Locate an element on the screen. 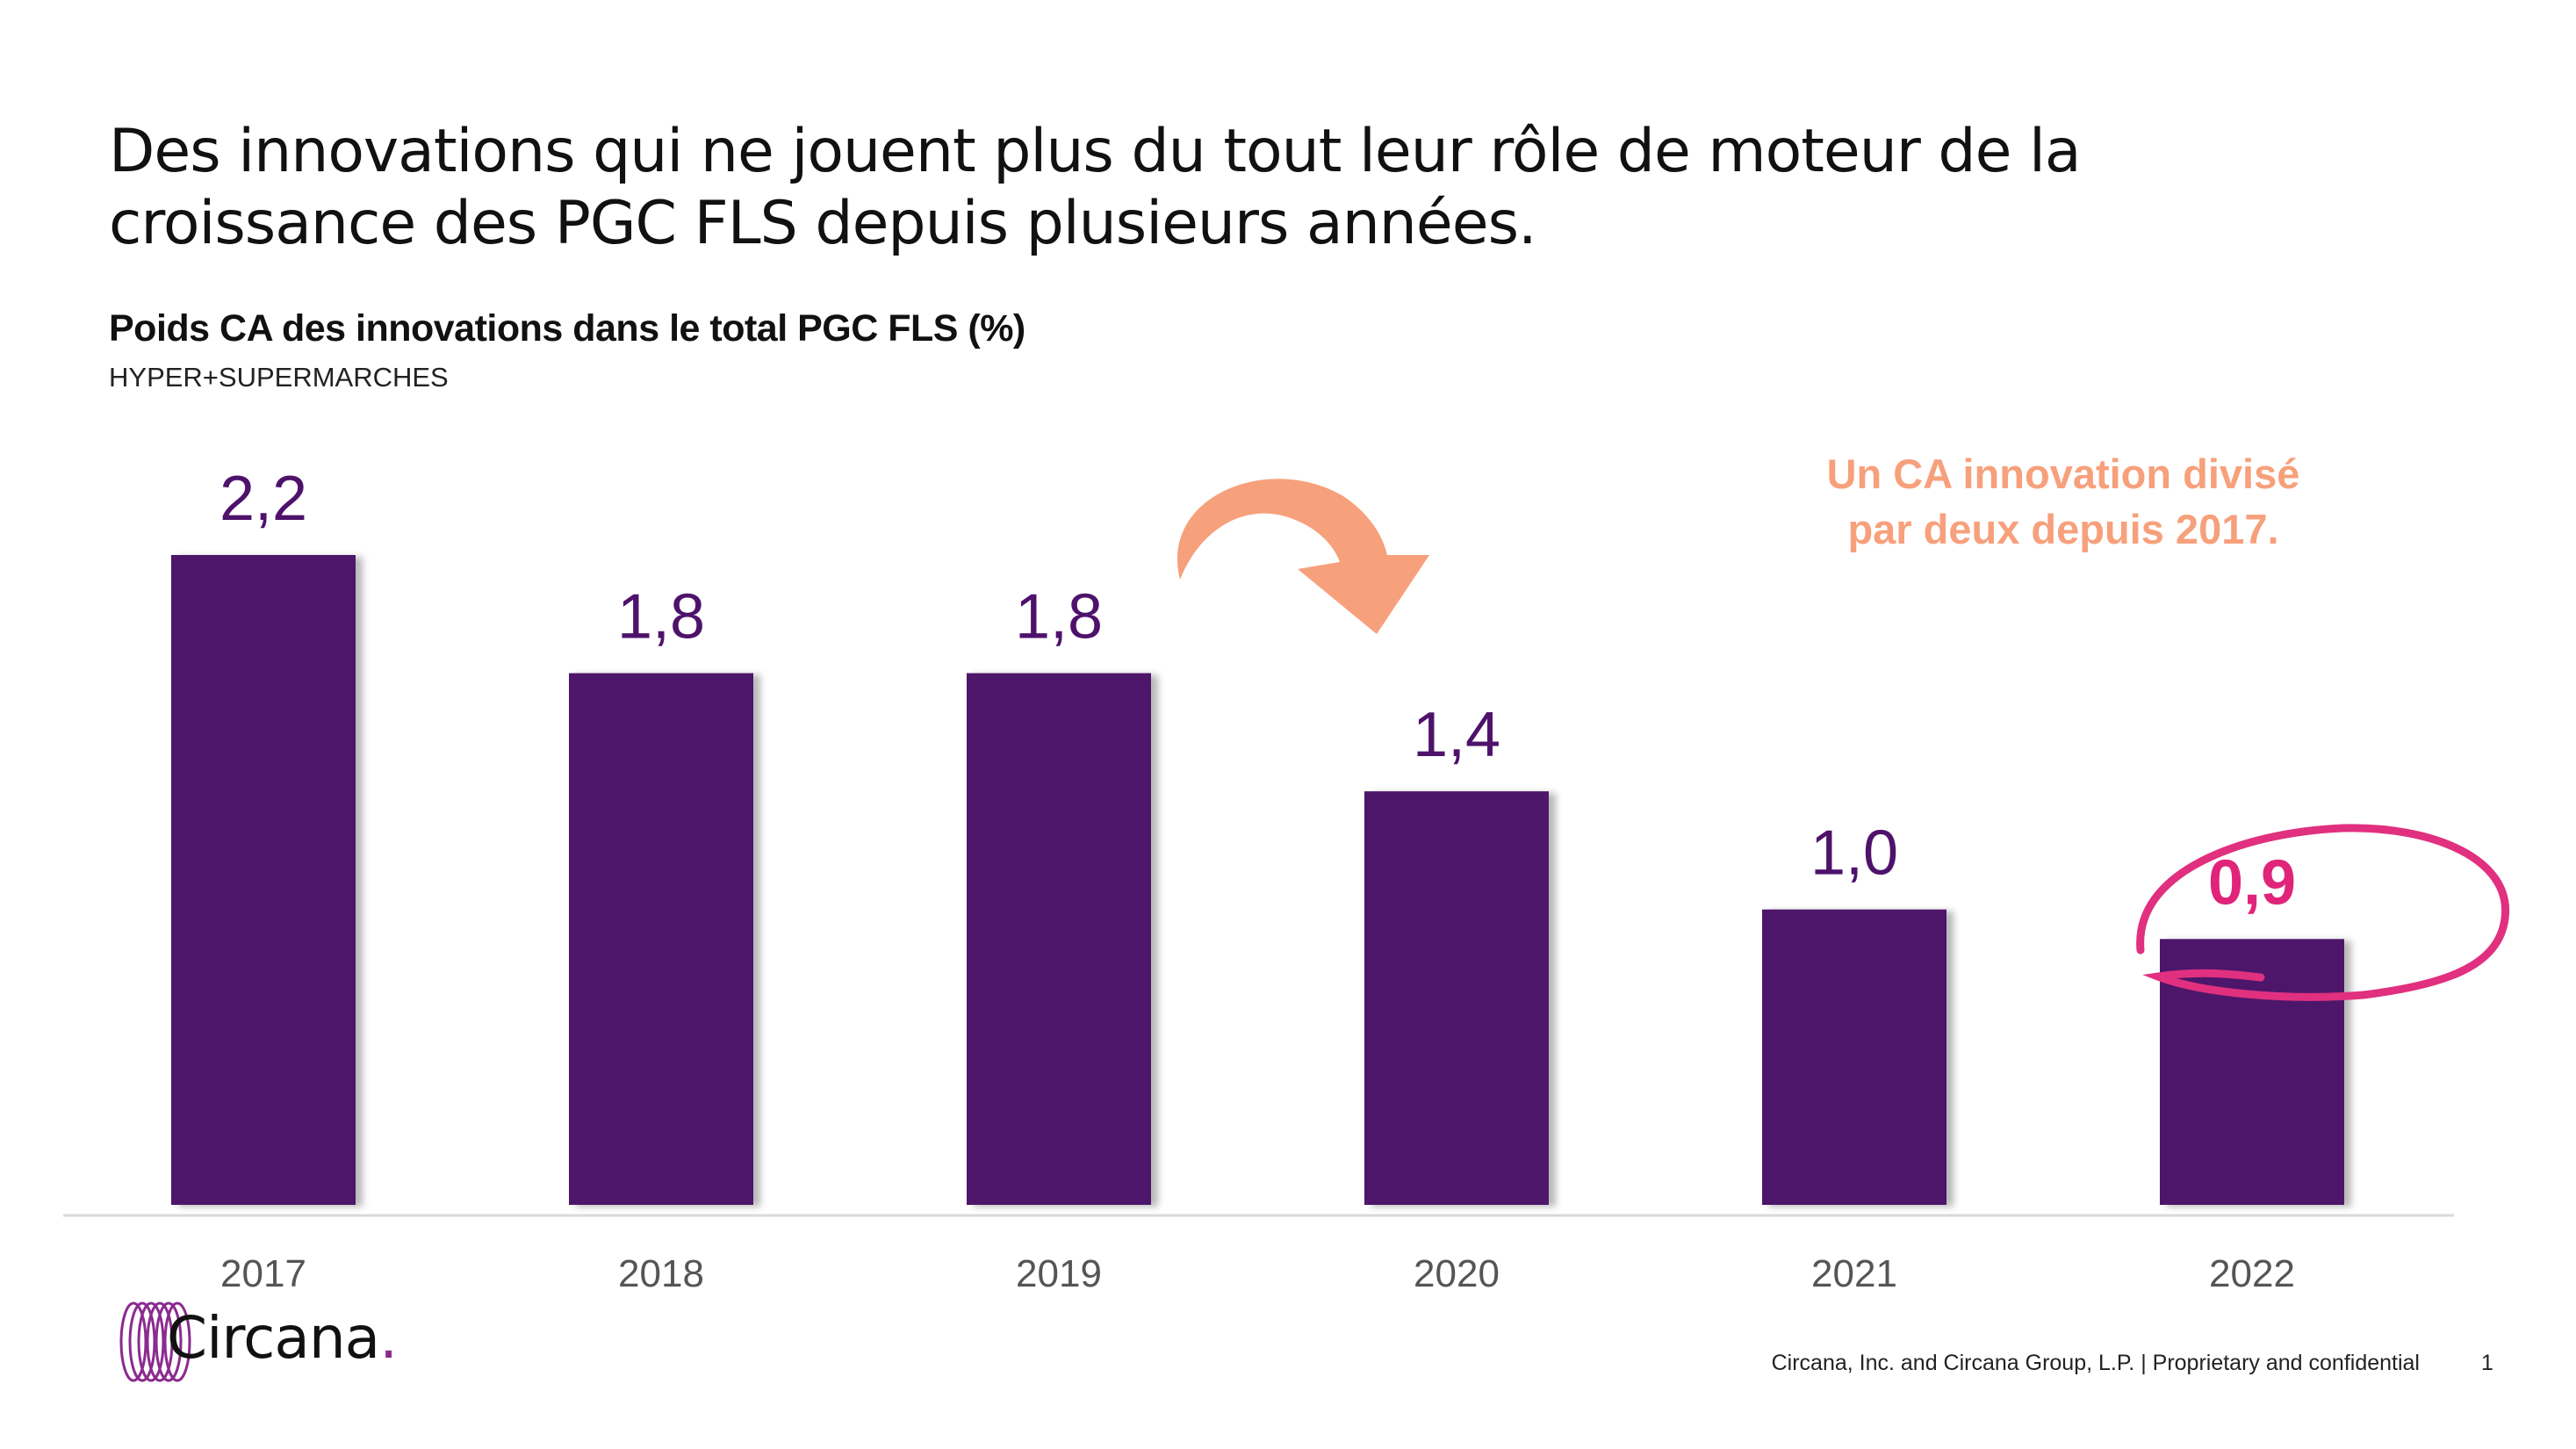  value-label-2019: 1,8 is located at coordinates (1059, 617).